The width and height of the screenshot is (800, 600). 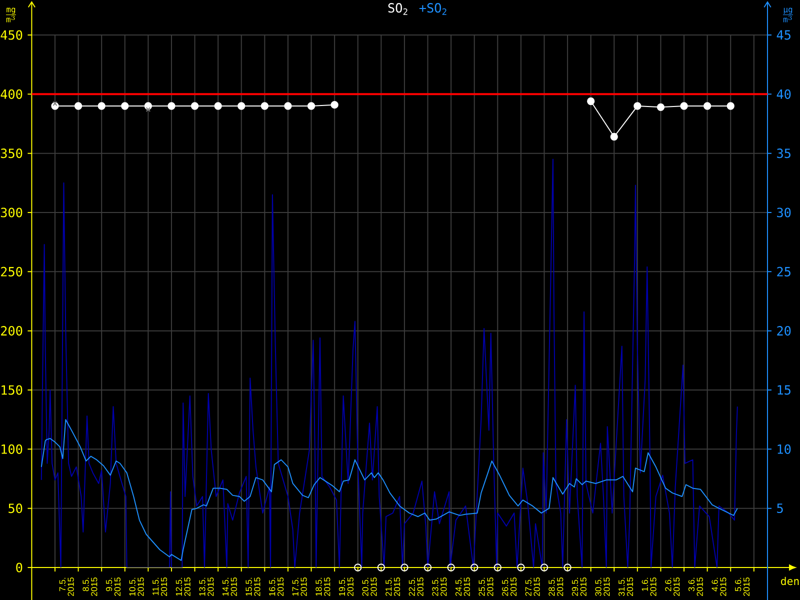 I want to click on x-tick-label: 9.5. 2015, so click(x=113, y=586).